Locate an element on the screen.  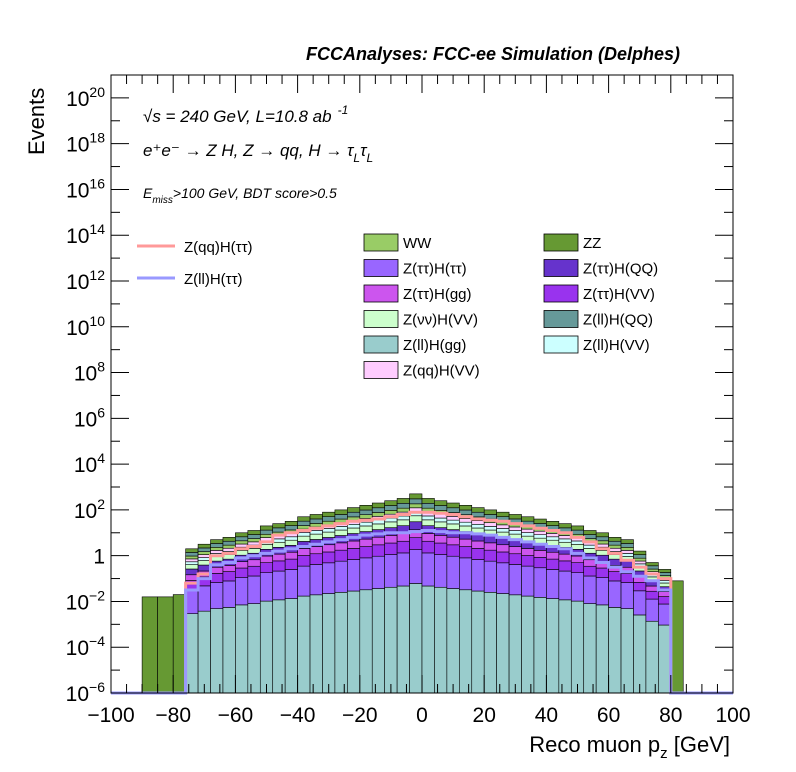
legend-label: Z(νν)H(VV) is located at coordinates (440, 320).